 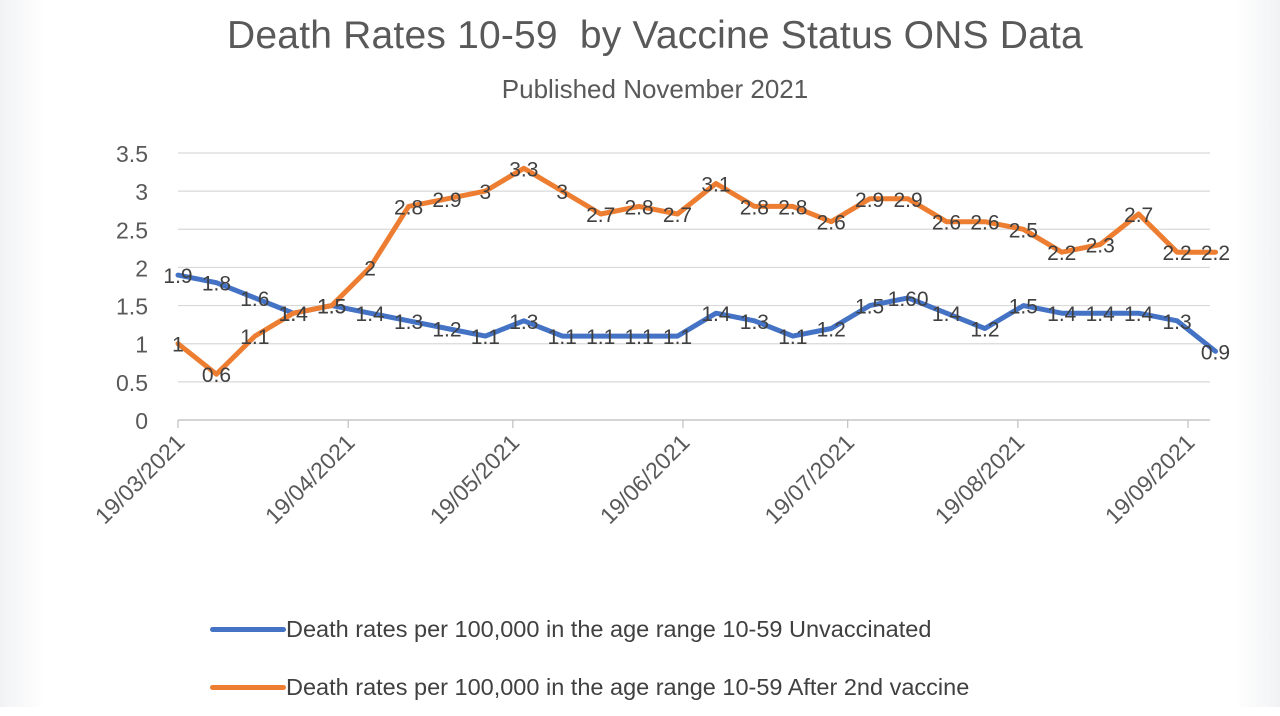 I want to click on data-label-after-2nd-vaccine: 2.3, so click(x=1100, y=246).